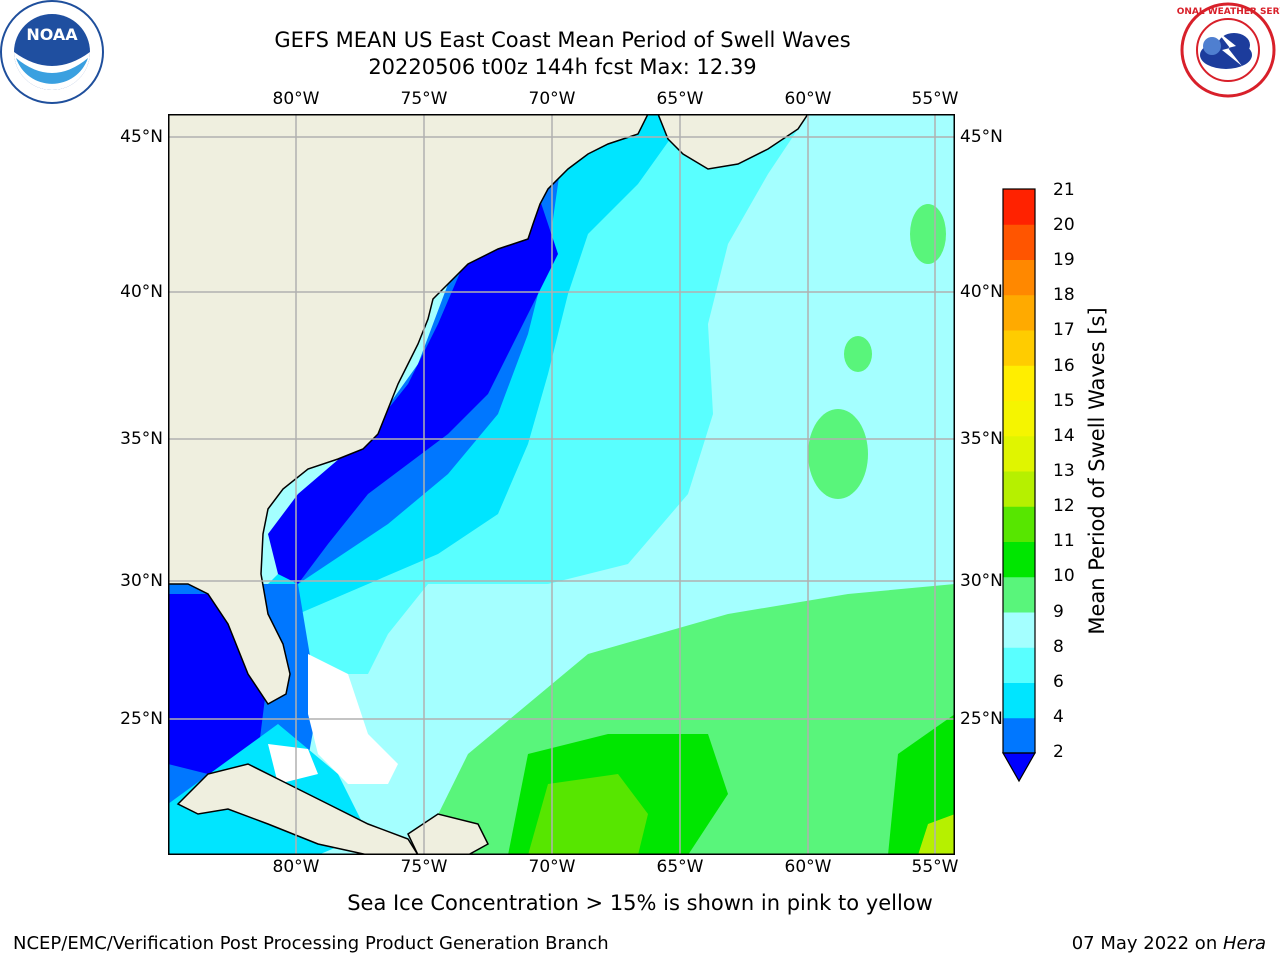 Image resolution: width=1280 pixels, height=960 pixels. Describe the element at coordinates (424, 99) in the screenshot. I see `lon-label-top: 75°W` at that location.